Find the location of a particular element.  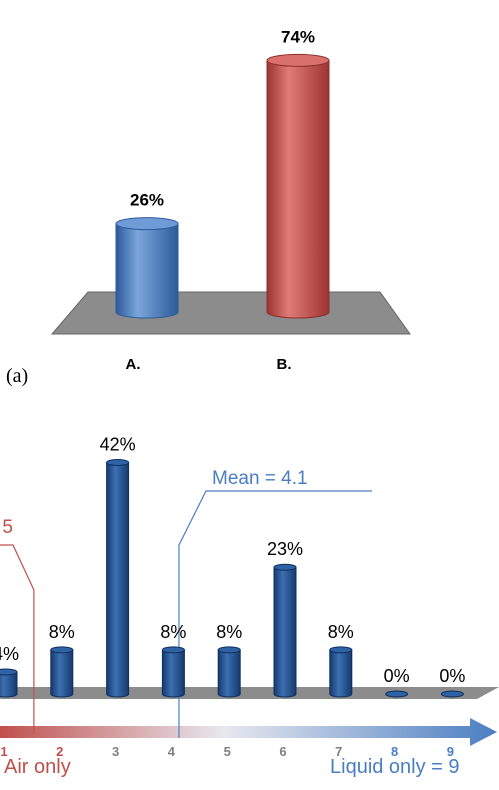

data-label-b-4: 8% is located at coordinates (173, 632).